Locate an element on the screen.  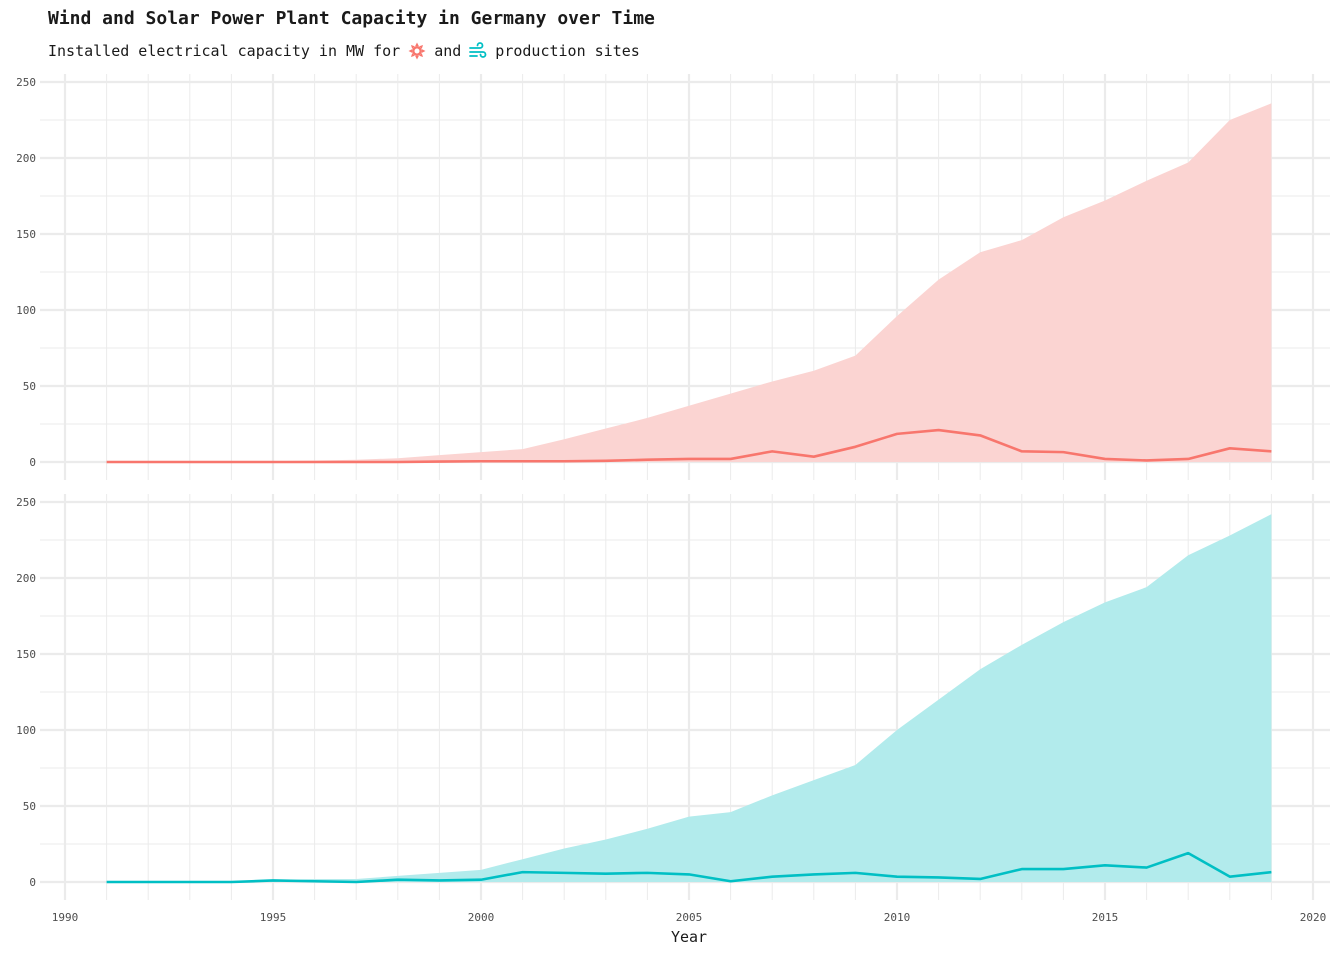
y-tick-label-top: 200 is located at coordinates (26, 158).